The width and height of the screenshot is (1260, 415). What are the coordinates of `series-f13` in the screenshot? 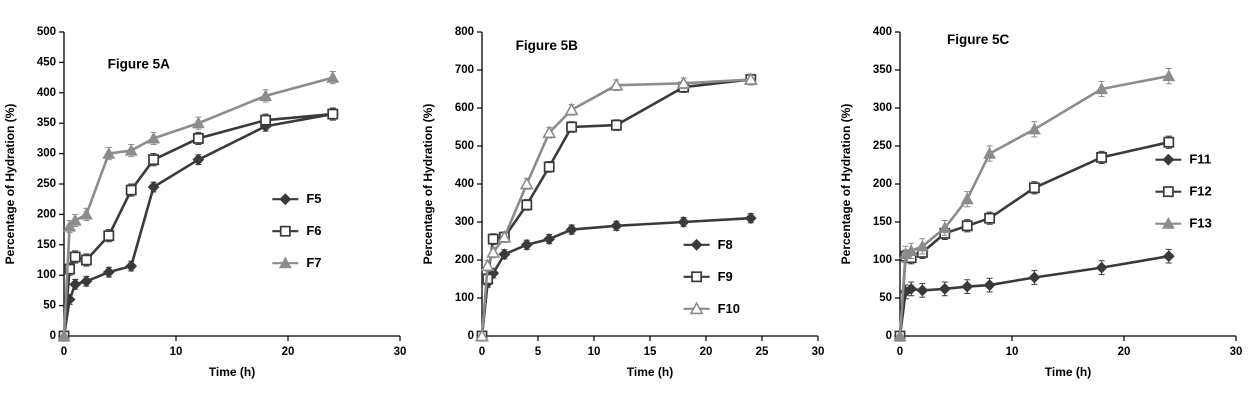 It's located at (1034, 204).